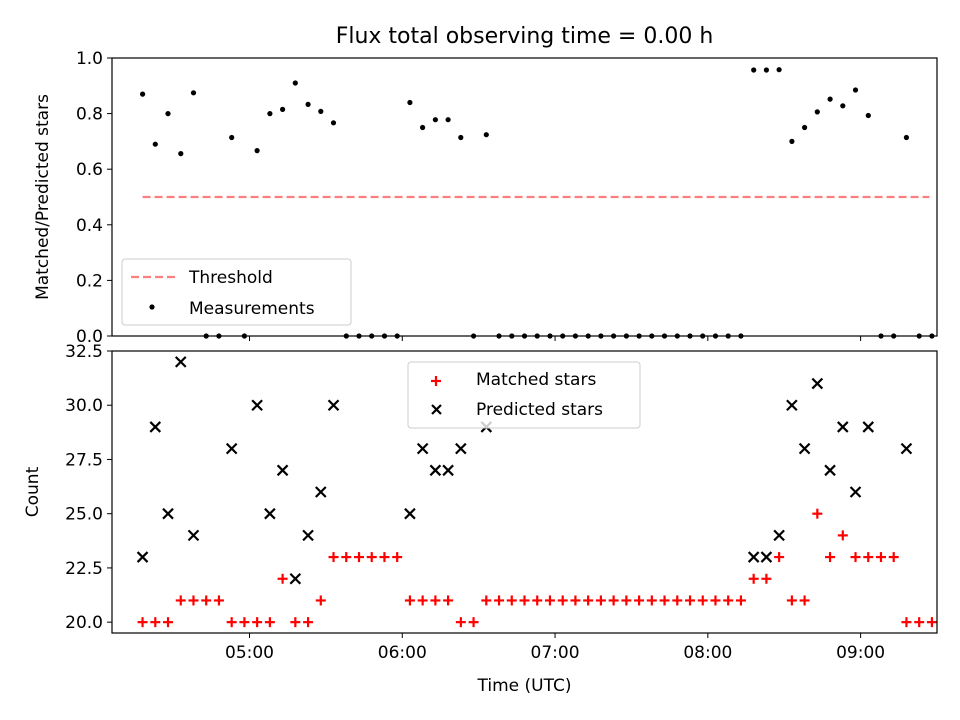 This screenshot has height=720, width=960. Describe the element at coordinates (707, 653) in the screenshot. I see `count-x-tick-label: 08:00` at that location.